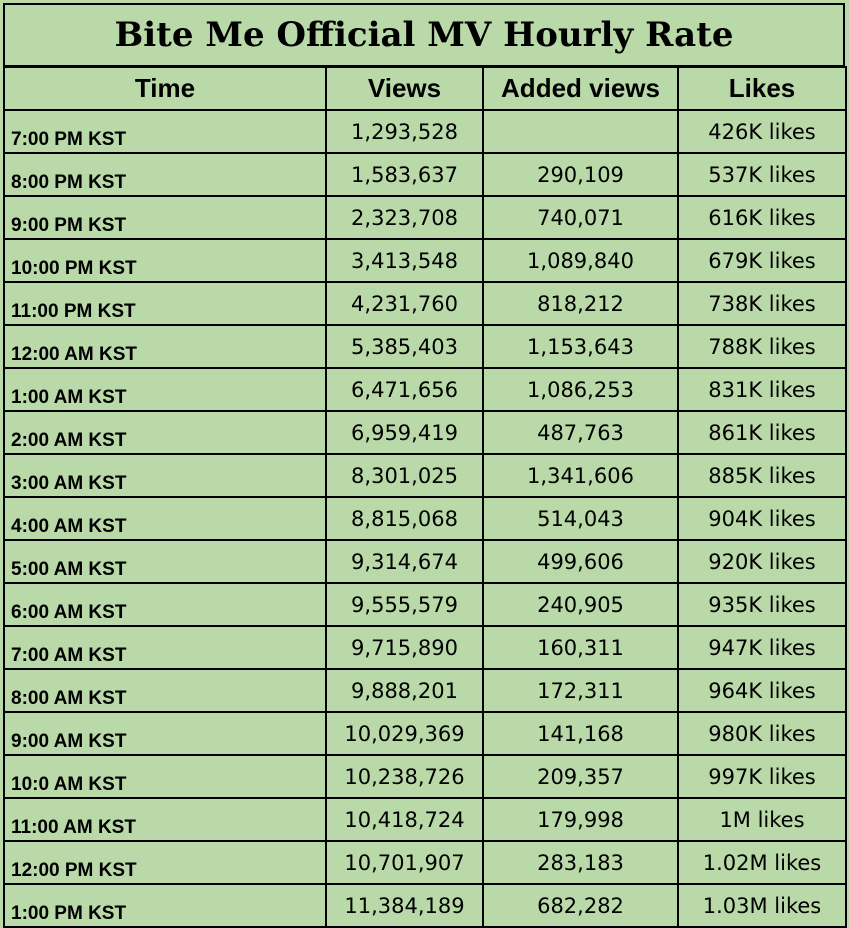 This screenshot has height=928, width=849. I want to click on cell-views: 9,555,579, so click(404, 604).